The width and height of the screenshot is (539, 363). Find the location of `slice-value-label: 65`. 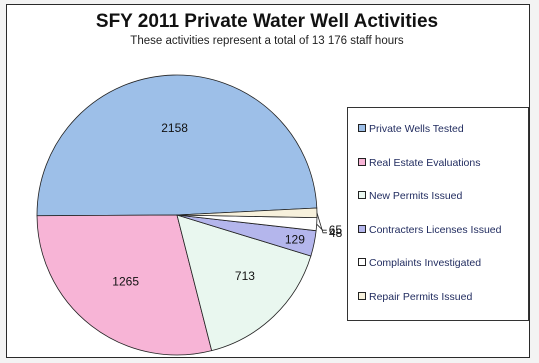

slice-value-label: 65 is located at coordinates (336, 230).